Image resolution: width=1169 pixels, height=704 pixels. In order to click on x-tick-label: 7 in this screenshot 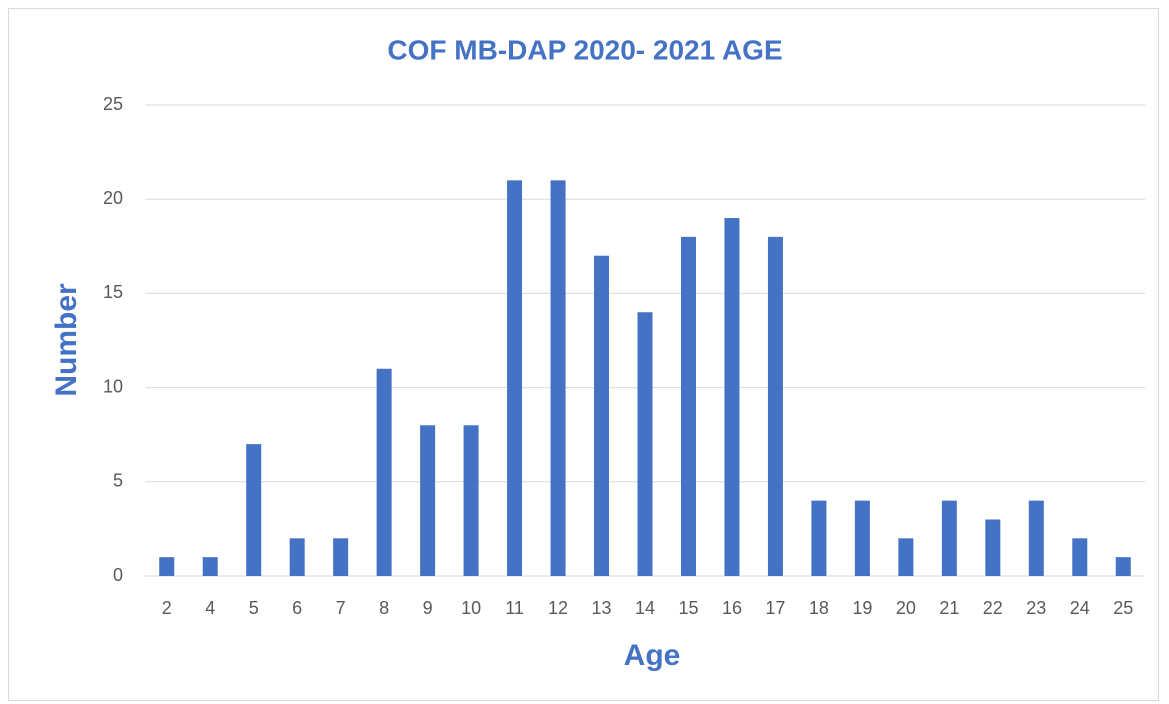, I will do `click(341, 608)`.